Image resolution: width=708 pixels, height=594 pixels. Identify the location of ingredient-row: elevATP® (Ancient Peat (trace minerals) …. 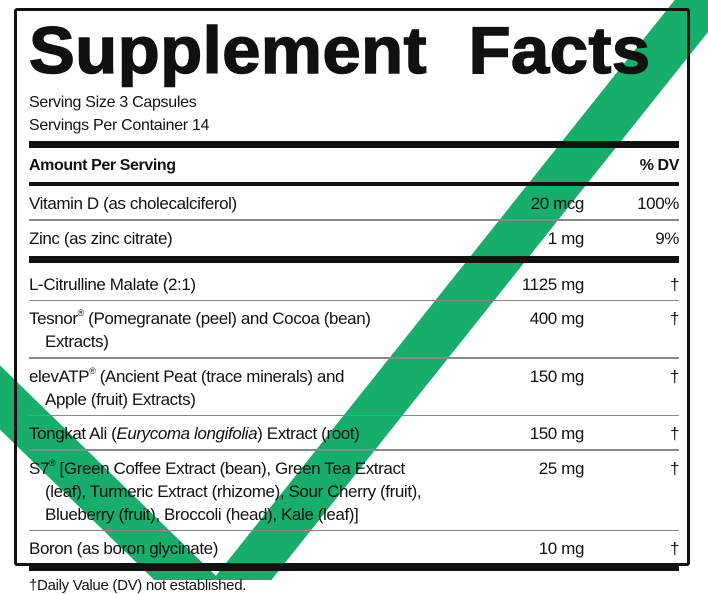
(354, 387).